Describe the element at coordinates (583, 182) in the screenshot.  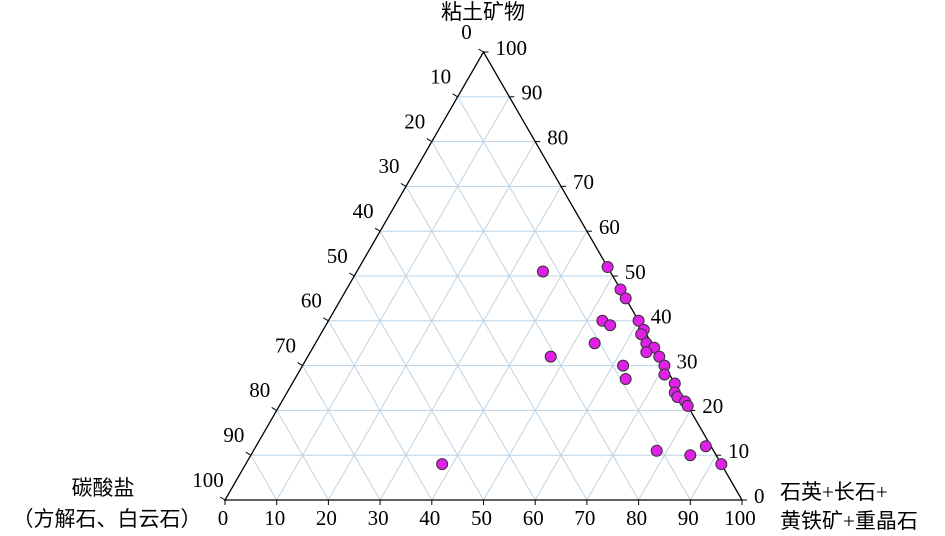
I see `right-tick-label: 70` at that location.